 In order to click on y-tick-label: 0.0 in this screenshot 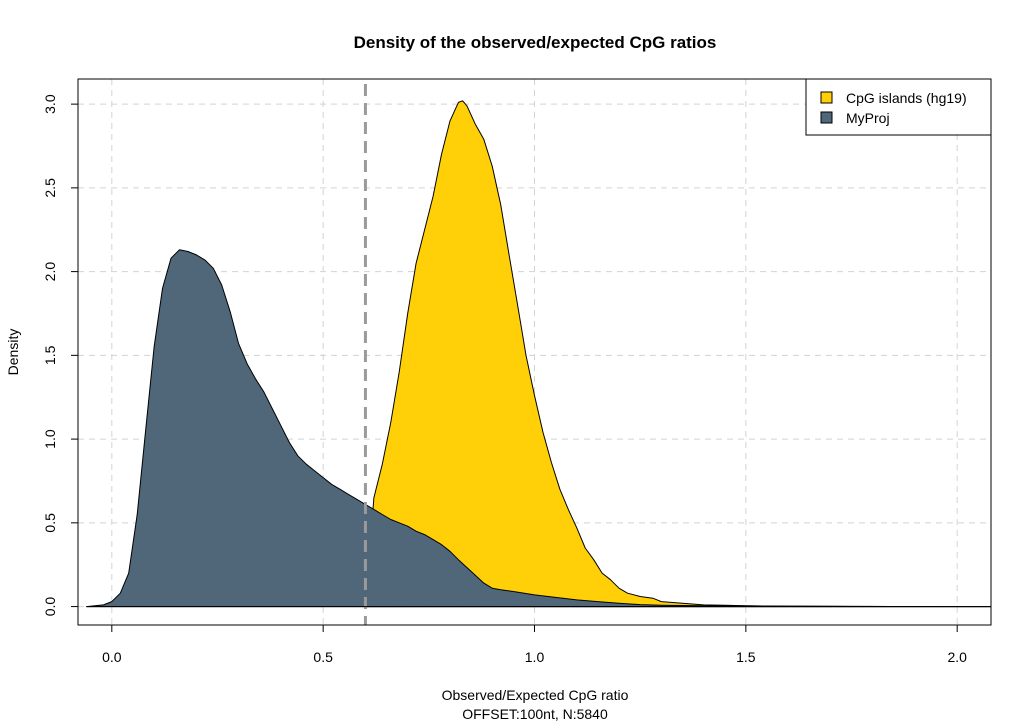, I will do `click(50, 607)`.